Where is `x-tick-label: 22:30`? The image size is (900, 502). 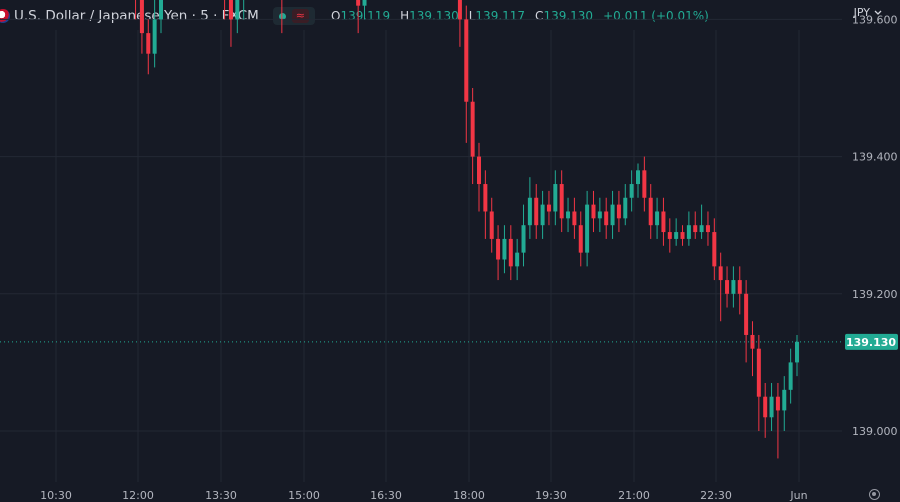 x-tick-label: 22:30 is located at coordinates (716, 495).